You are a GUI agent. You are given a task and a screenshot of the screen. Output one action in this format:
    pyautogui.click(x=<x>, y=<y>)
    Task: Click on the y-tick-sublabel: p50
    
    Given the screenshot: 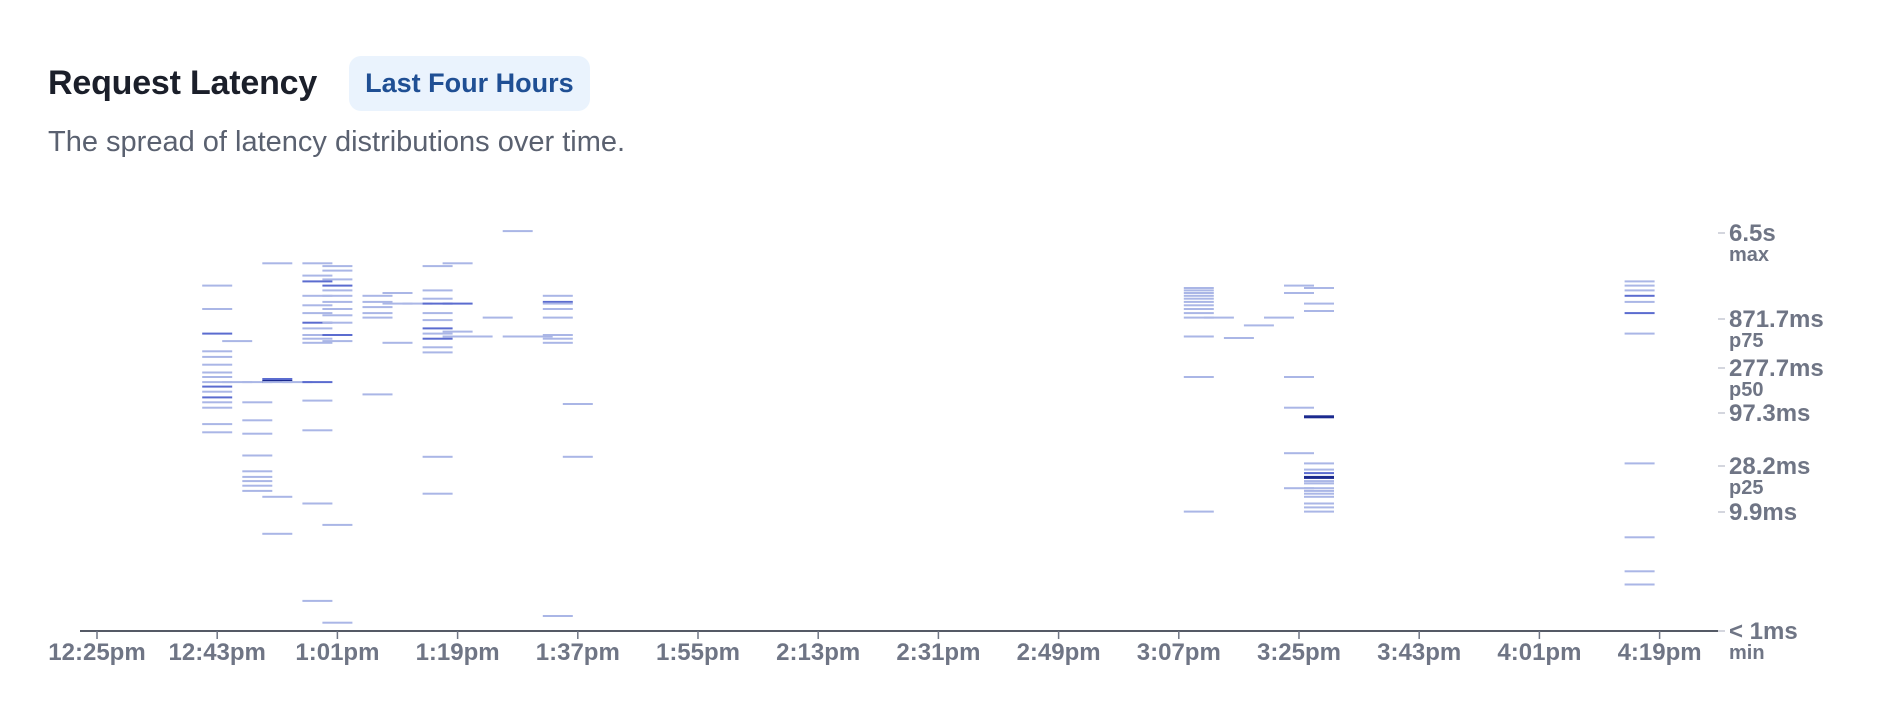 What is the action you would take?
    pyautogui.click(x=1746, y=390)
    